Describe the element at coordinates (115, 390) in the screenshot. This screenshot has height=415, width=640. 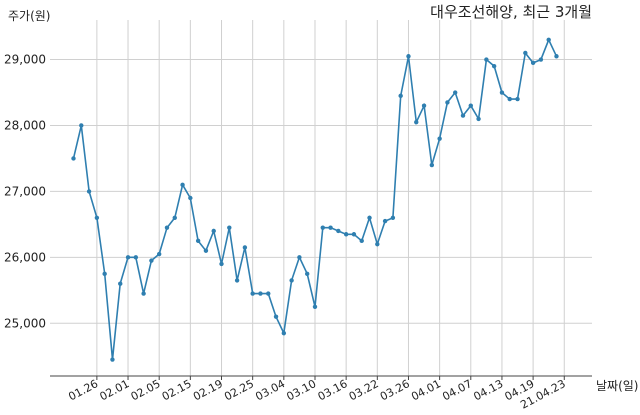
I see `x-tick-label: 02.01` at that location.